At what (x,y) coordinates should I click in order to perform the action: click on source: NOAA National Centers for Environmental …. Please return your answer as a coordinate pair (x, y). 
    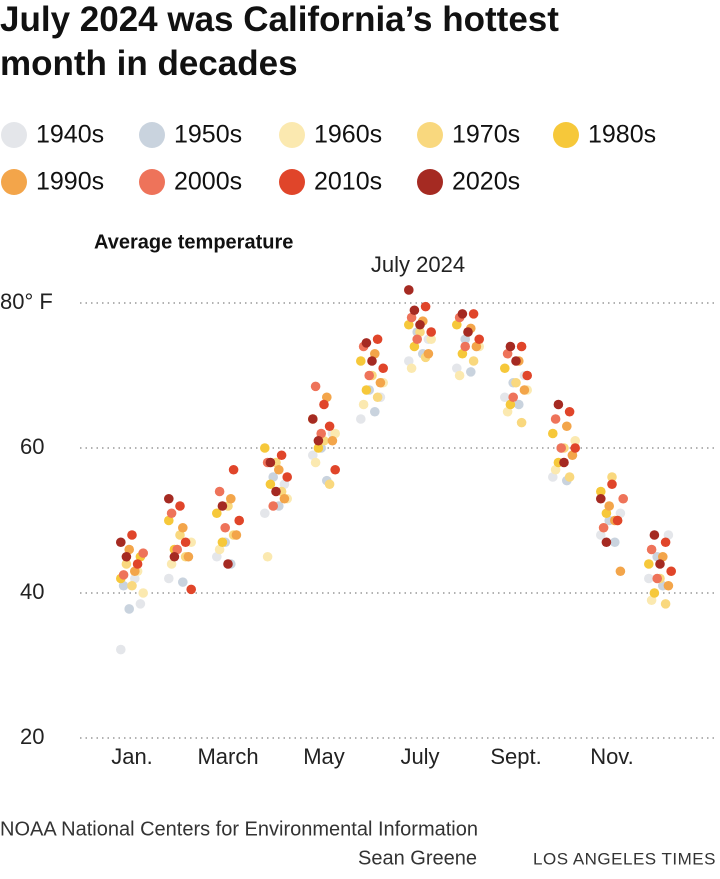
    Looking at the image, I should click on (239, 829).